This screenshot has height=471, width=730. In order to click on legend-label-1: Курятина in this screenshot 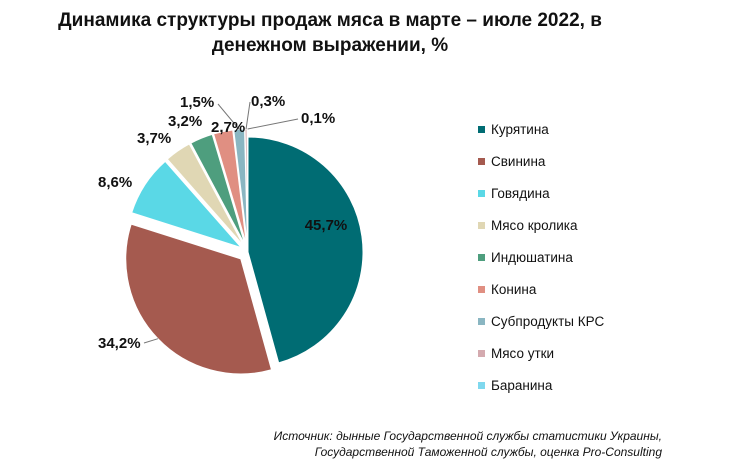, I will do `click(520, 129)`.